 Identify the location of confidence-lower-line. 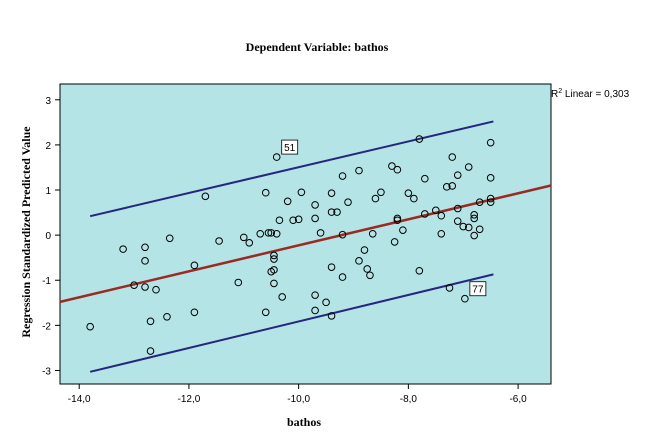
(291, 323).